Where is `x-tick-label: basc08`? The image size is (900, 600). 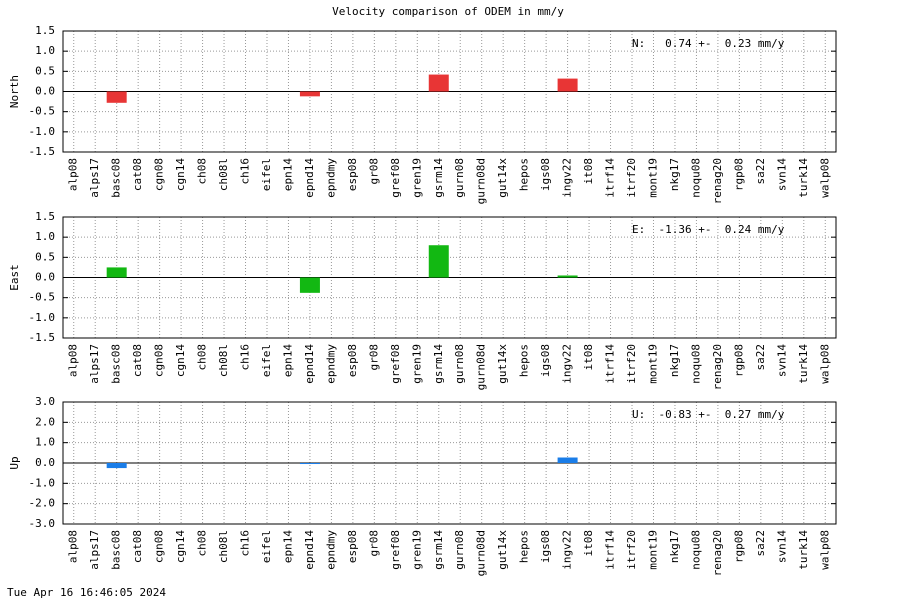
x-tick-label: basc08 is located at coordinates (116, 364).